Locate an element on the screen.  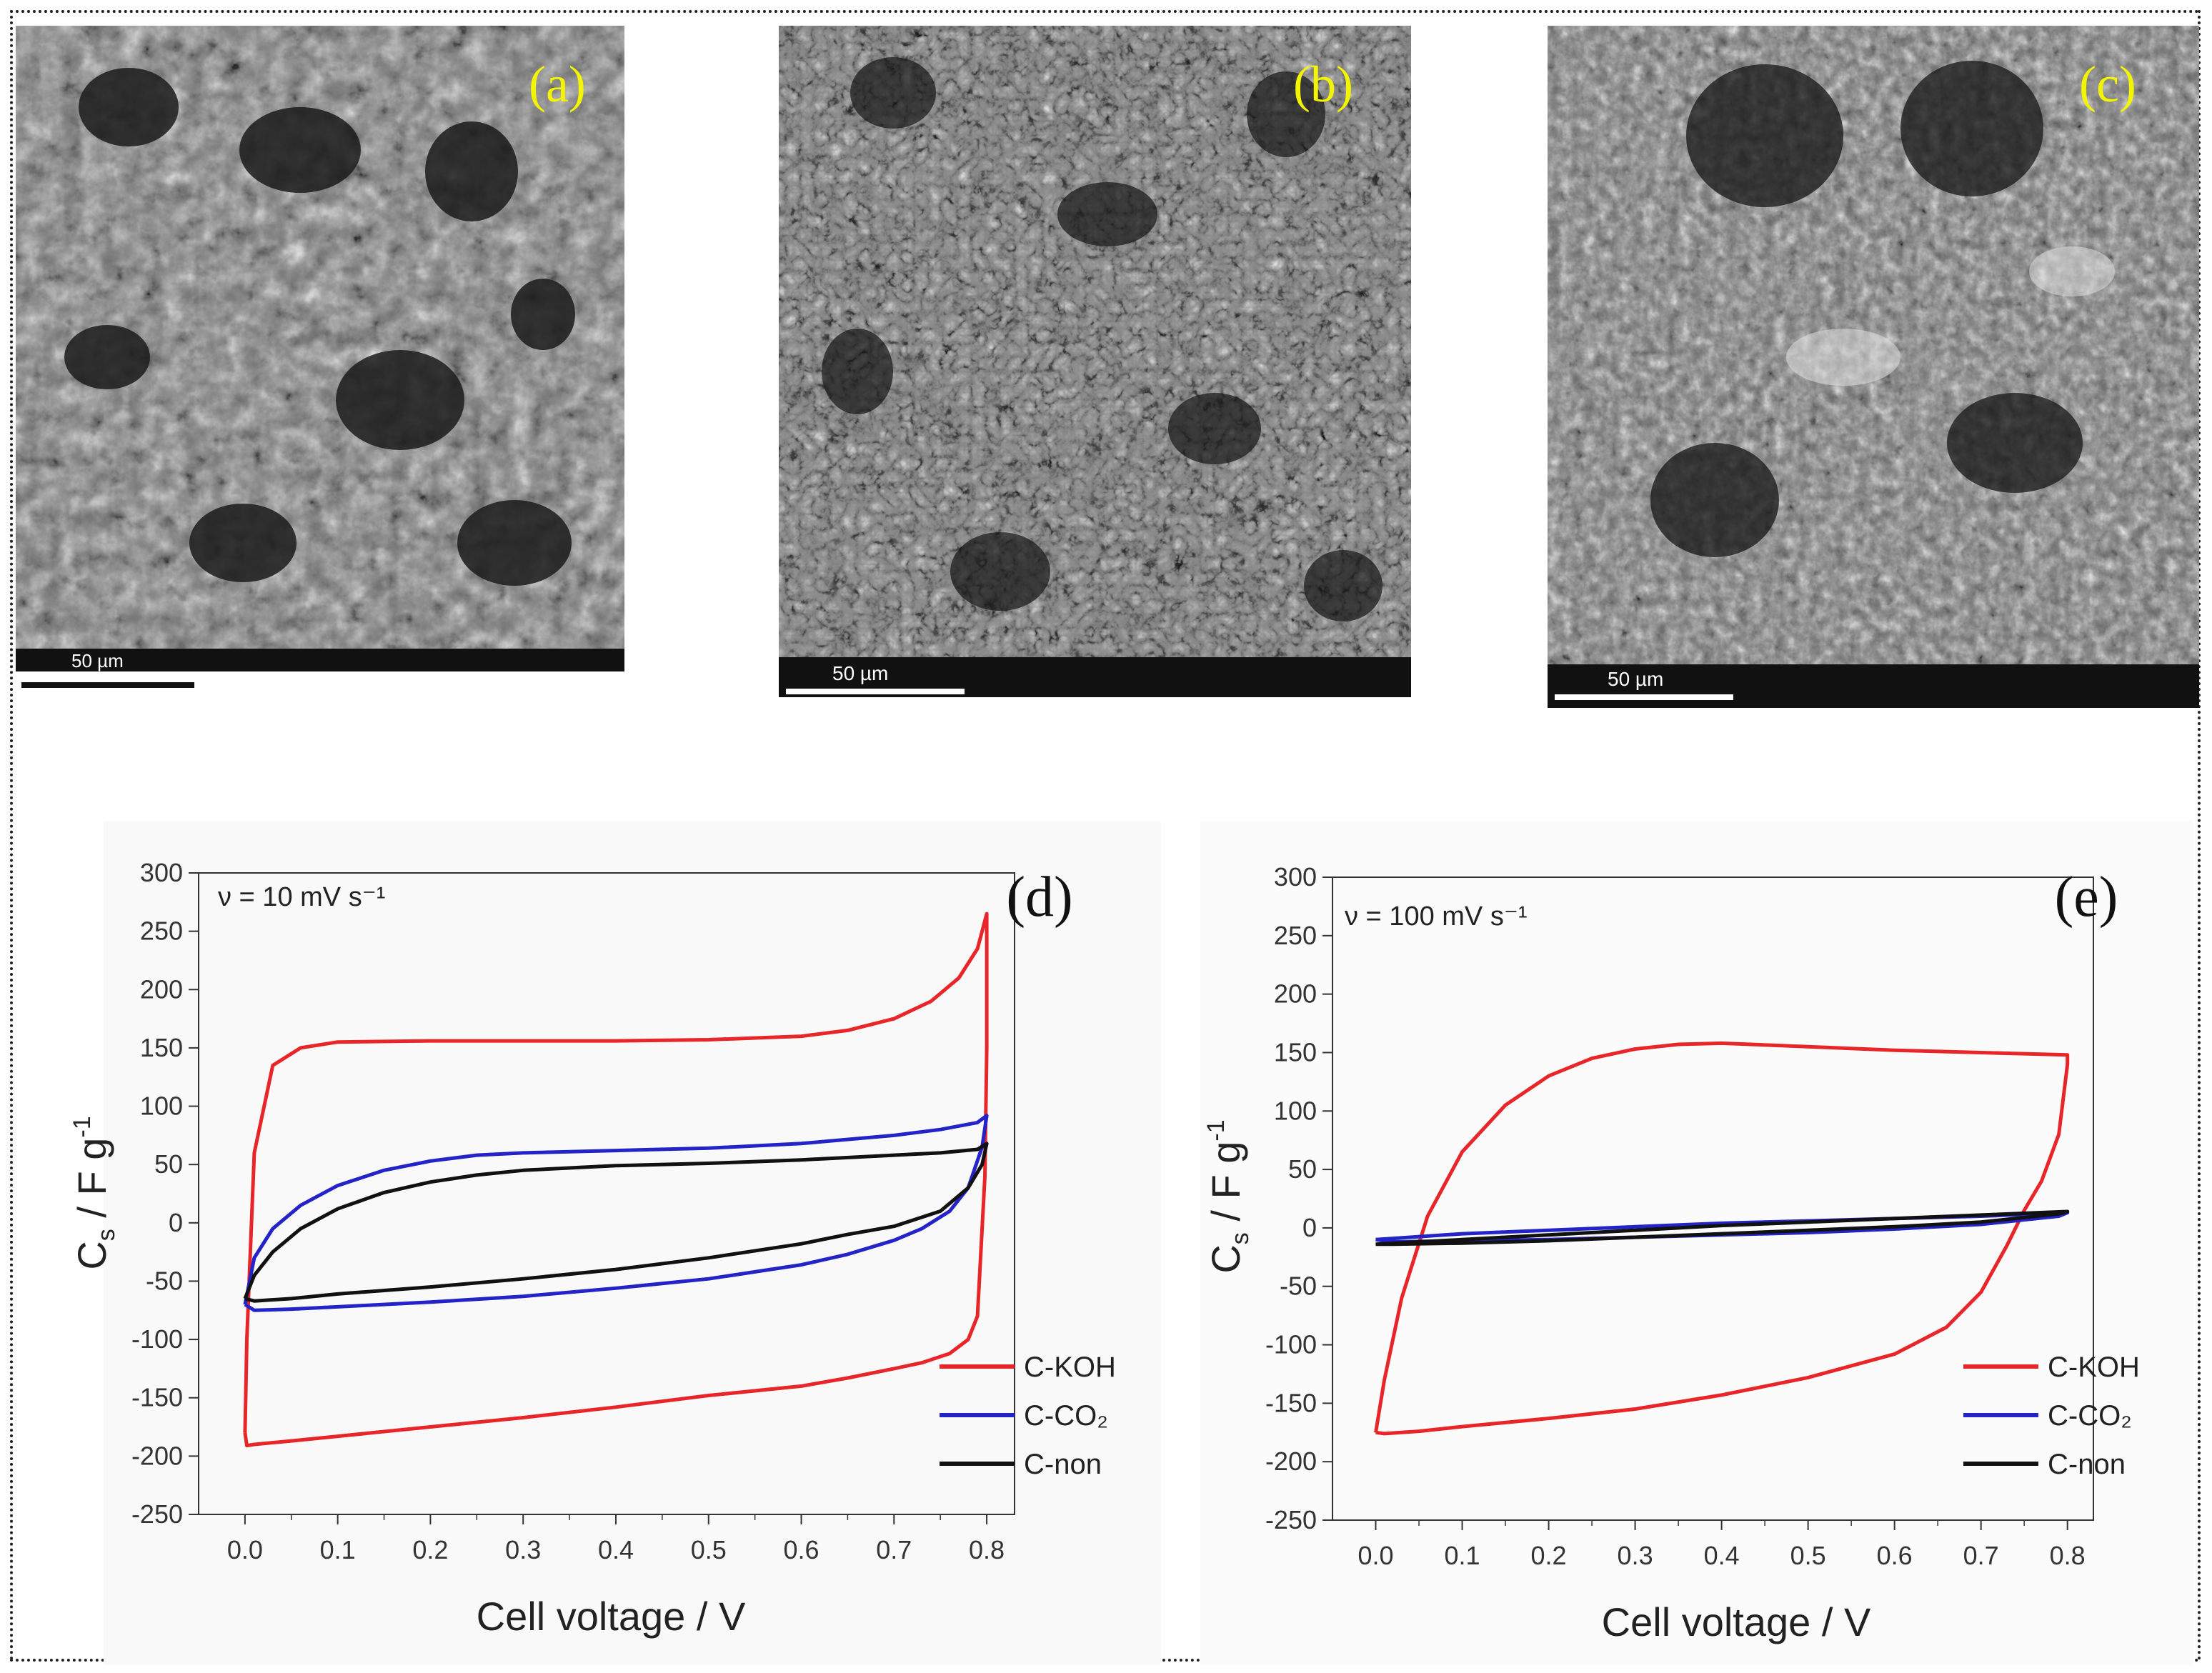
chart-d-xtick-label: 0.3 is located at coordinates (523, 1549).